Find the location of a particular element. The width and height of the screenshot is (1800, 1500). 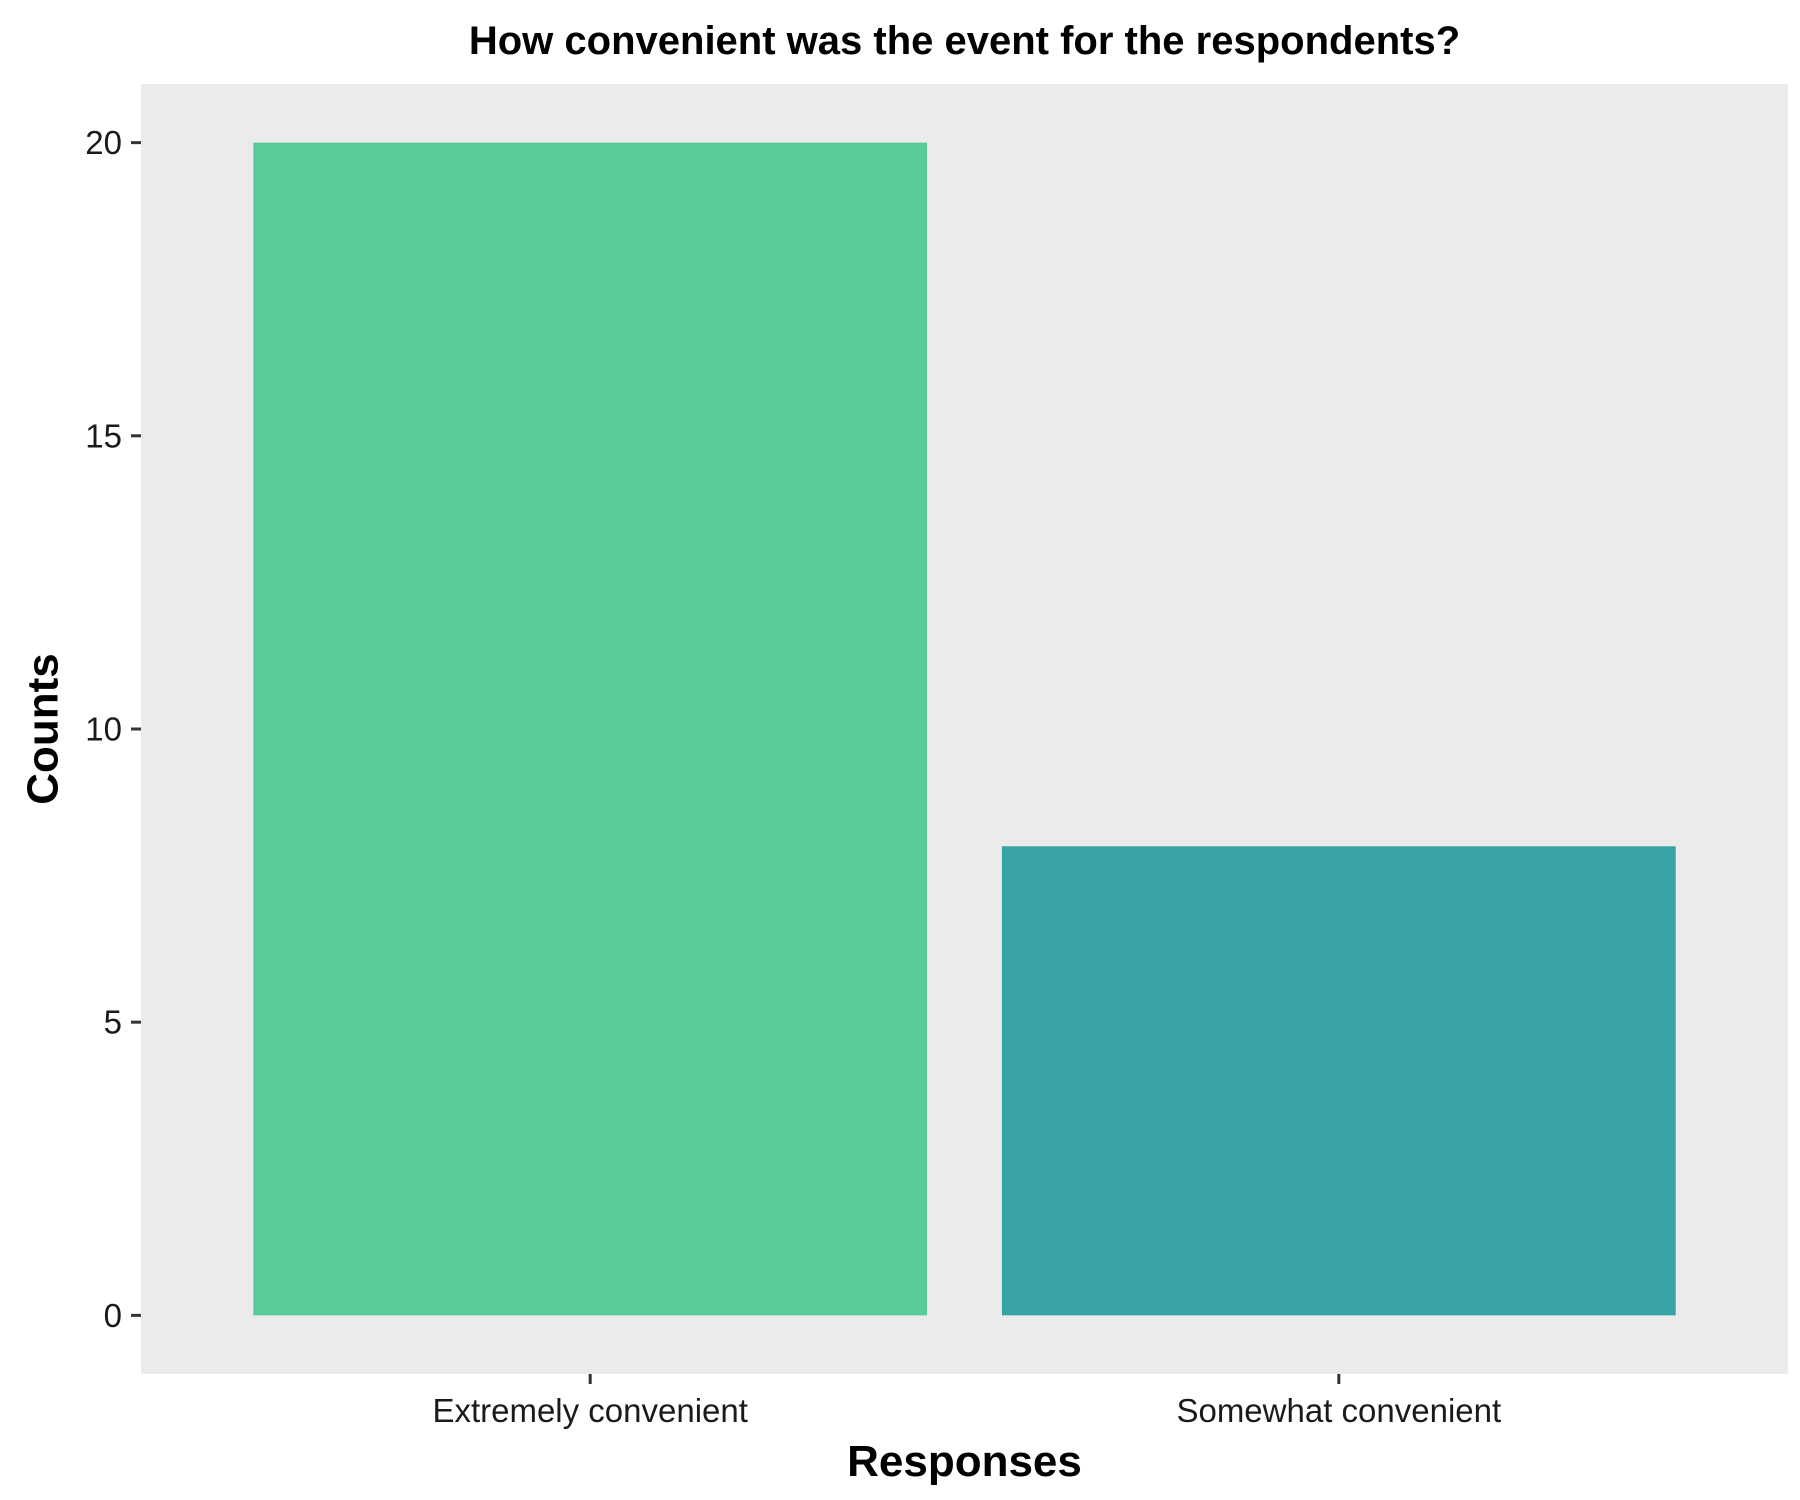

y-axis: 0 5 10 15 20 is located at coordinates (113, 729).